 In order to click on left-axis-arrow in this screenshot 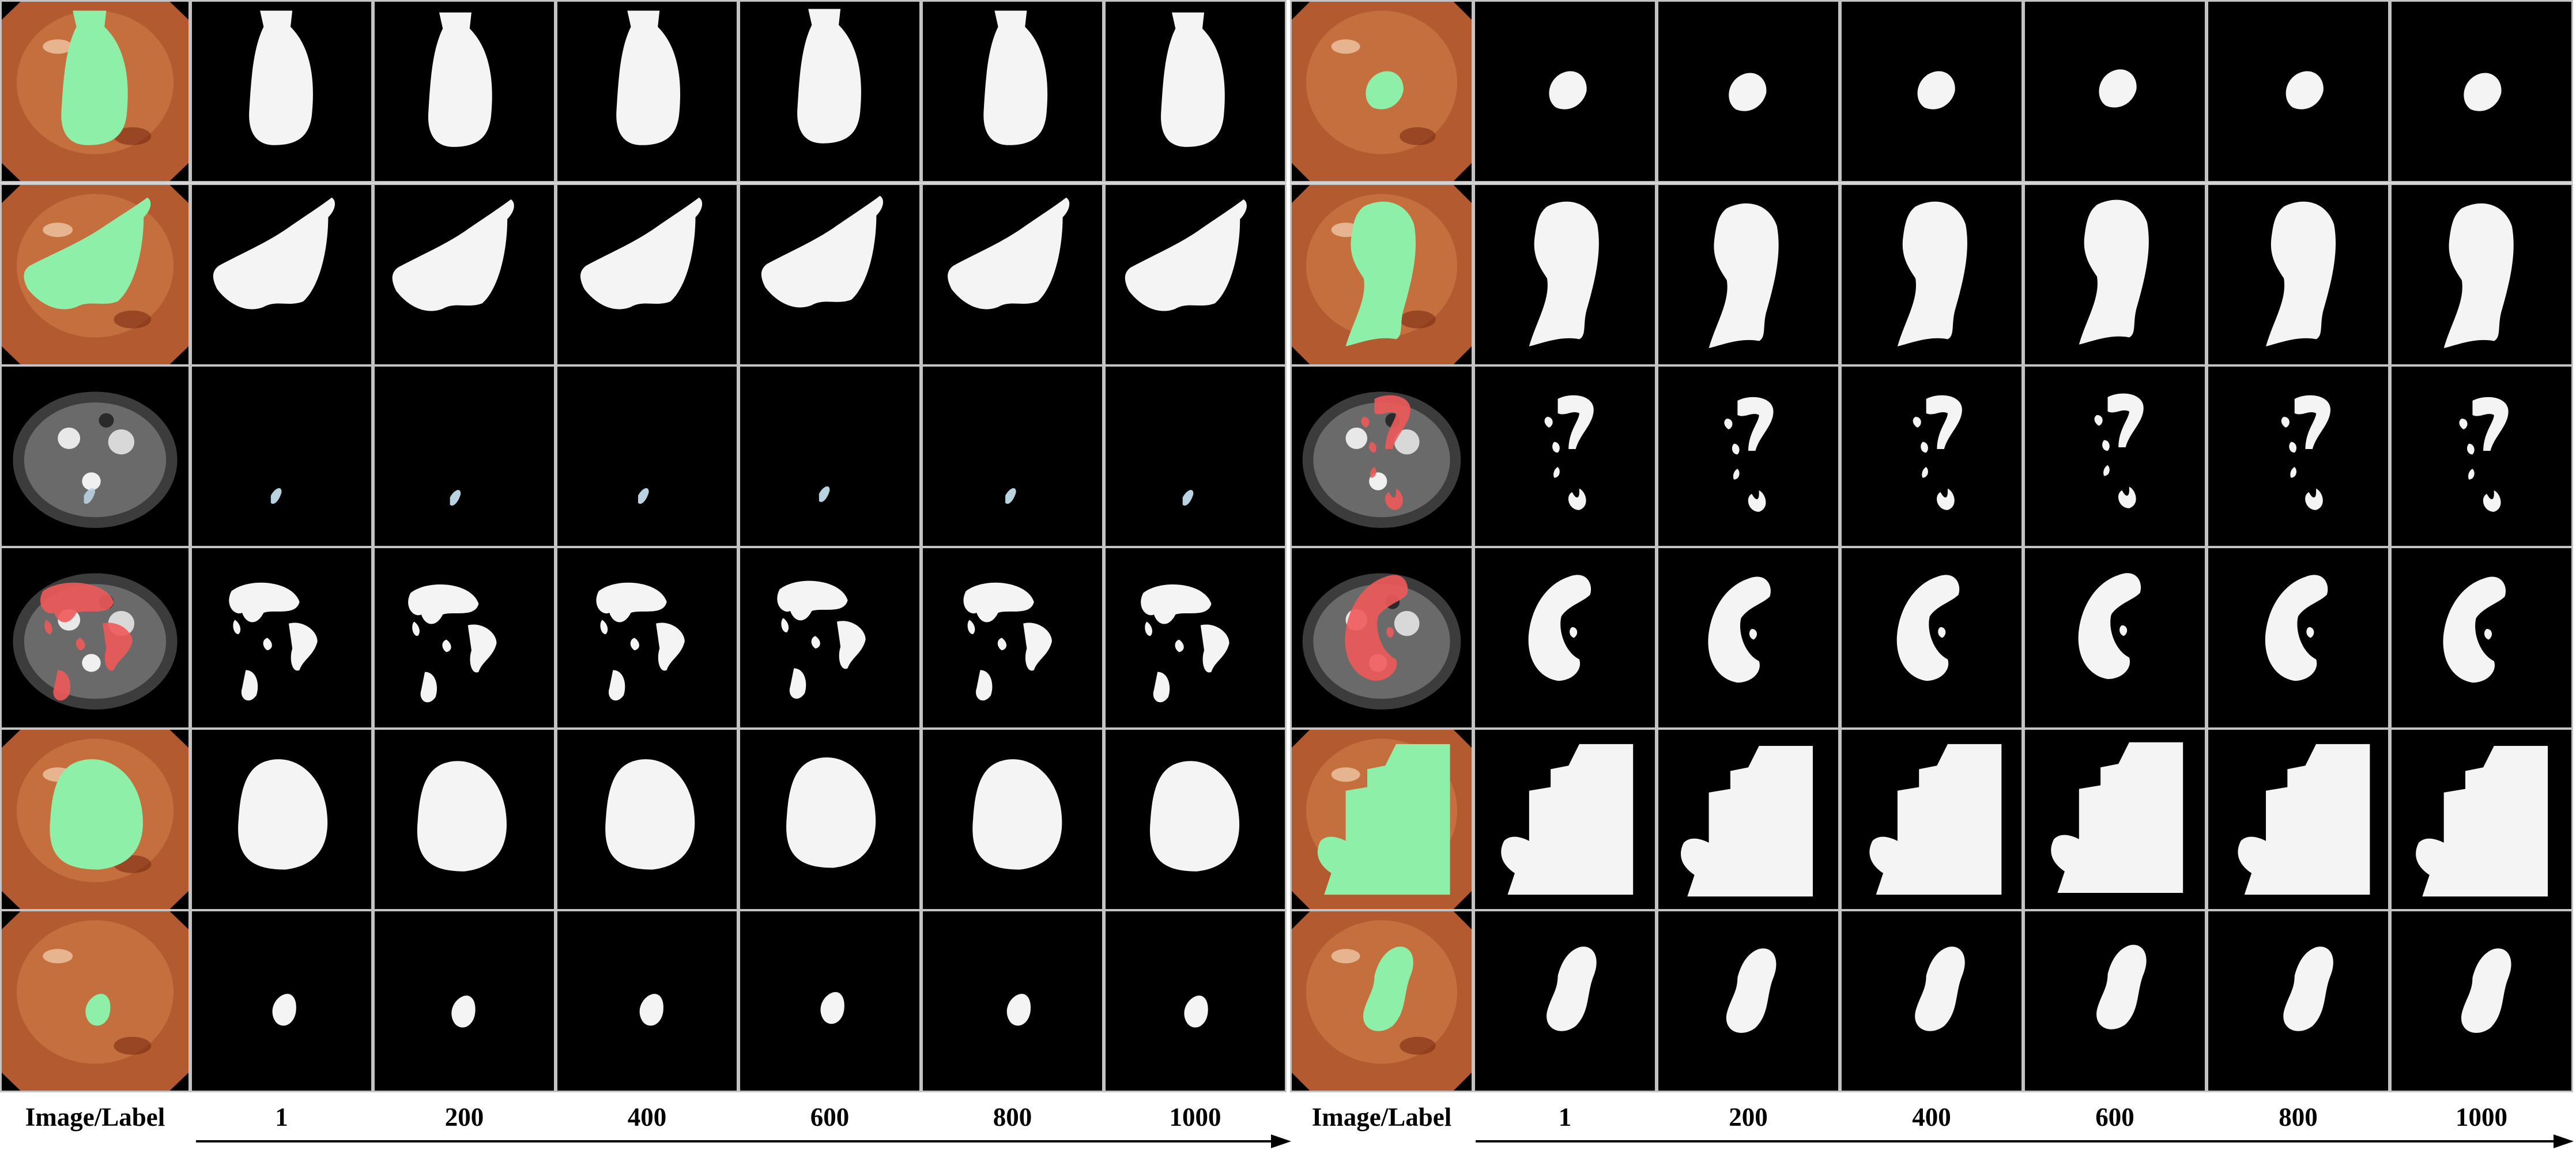, I will do `click(743, 1141)`.